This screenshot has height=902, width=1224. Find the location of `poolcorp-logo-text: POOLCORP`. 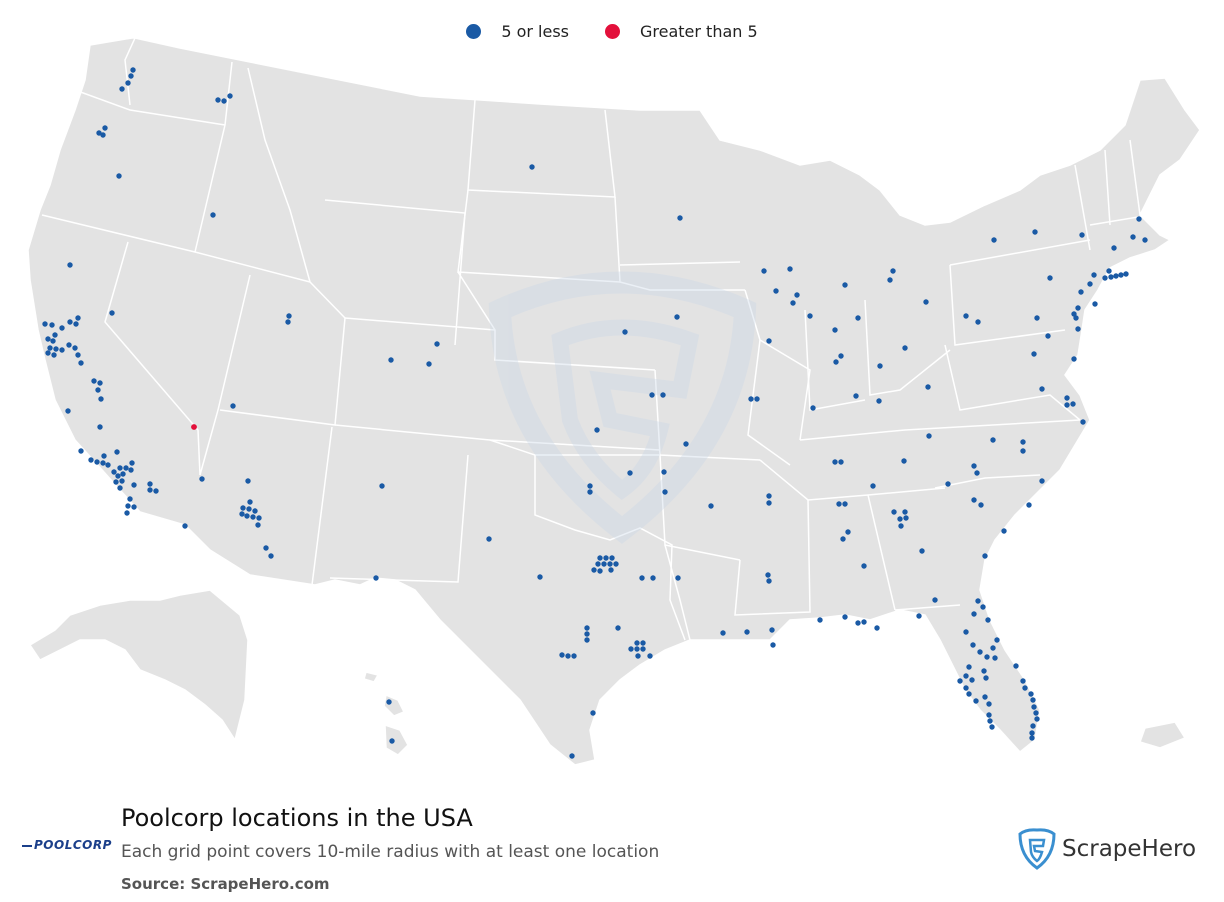

poolcorp-logo-text: POOLCORP is located at coordinates (73, 845).